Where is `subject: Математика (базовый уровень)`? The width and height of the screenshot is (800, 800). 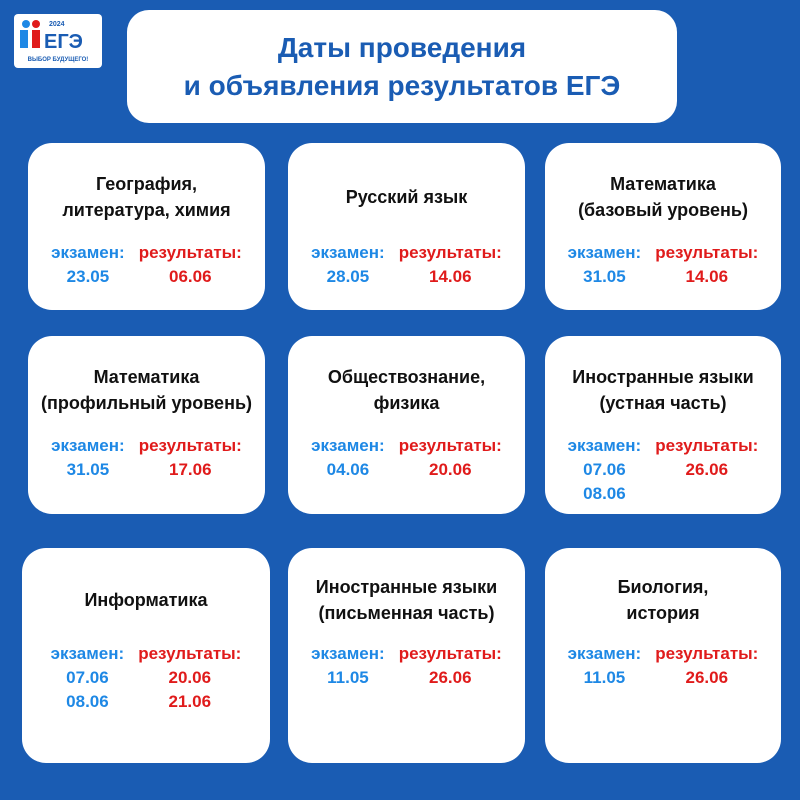
subject: Математика (базовый уровень) is located at coordinates (663, 197).